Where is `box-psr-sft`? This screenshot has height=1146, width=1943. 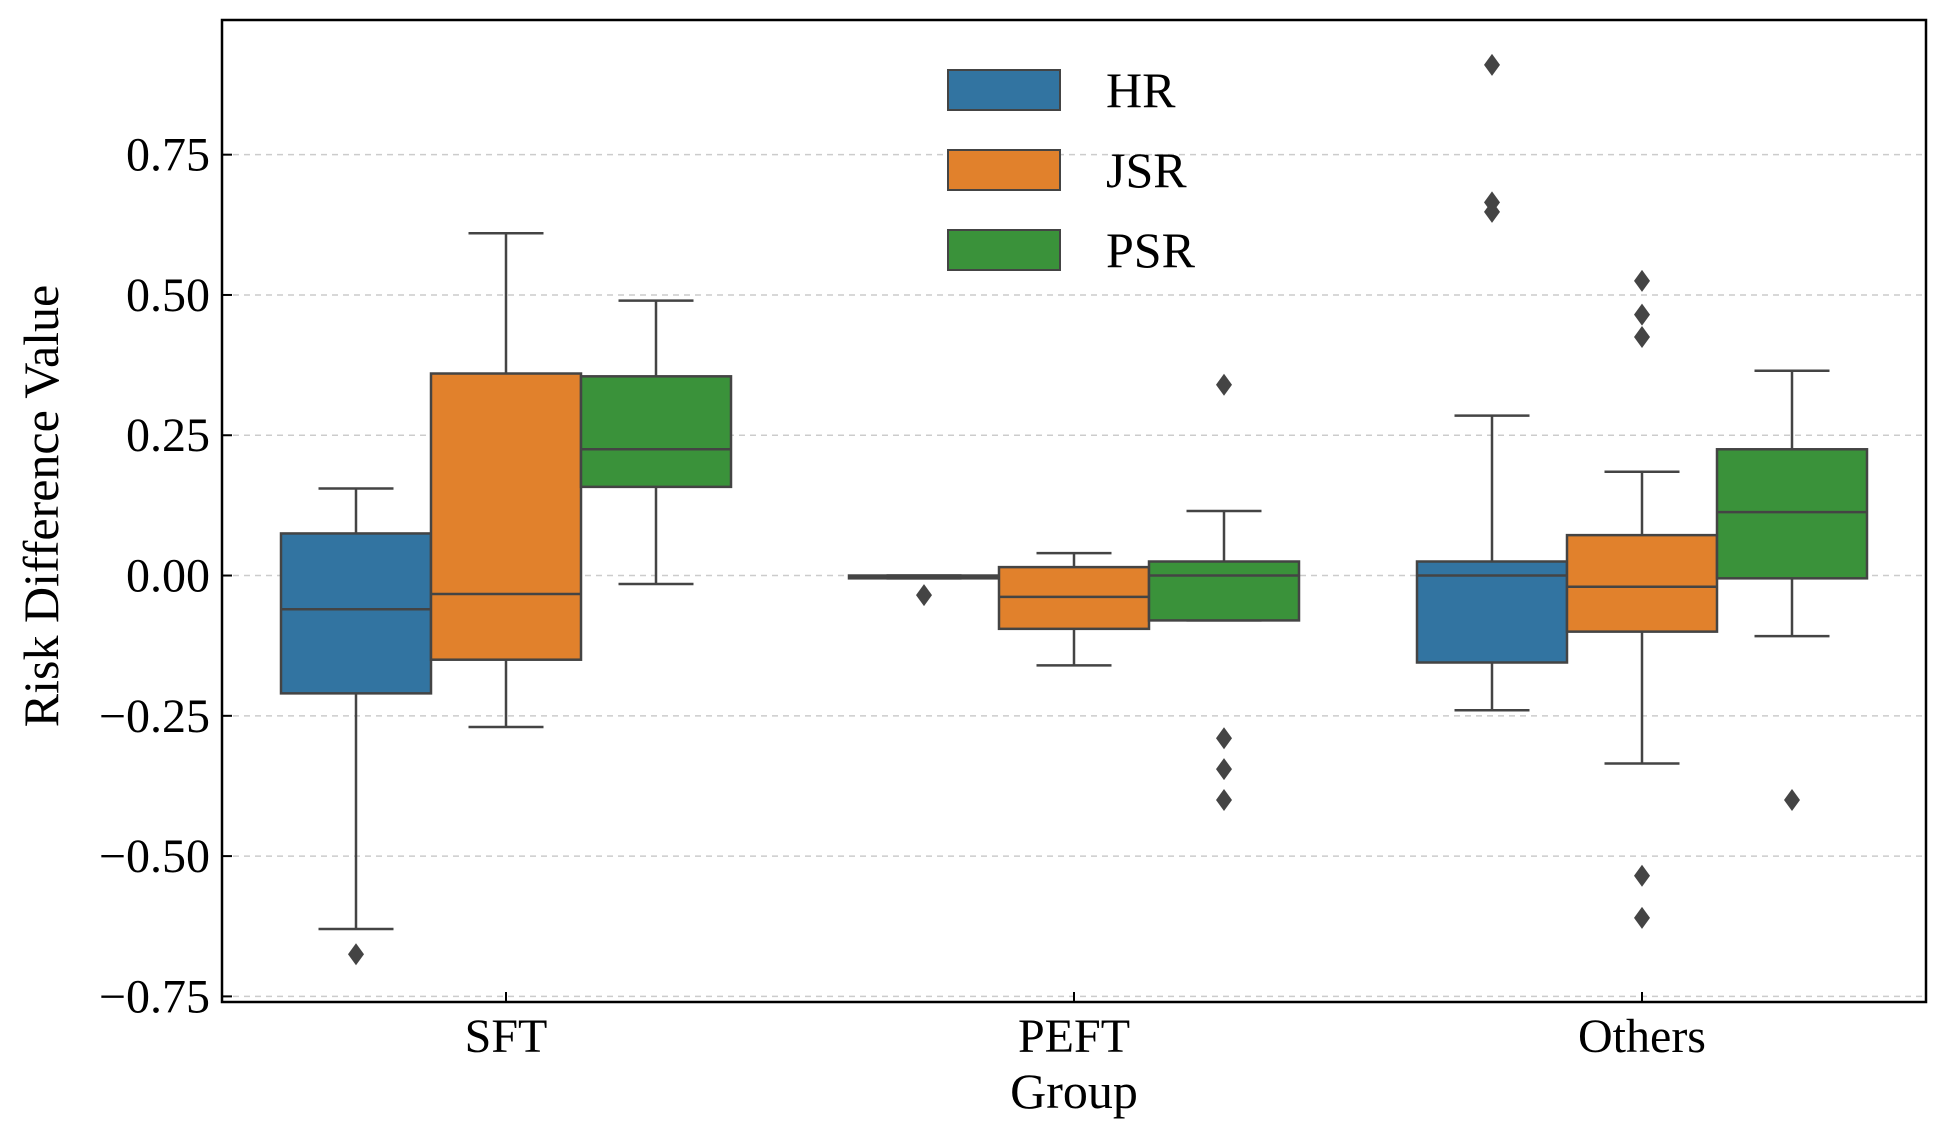
box-psr-sft is located at coordinates (656, 442).